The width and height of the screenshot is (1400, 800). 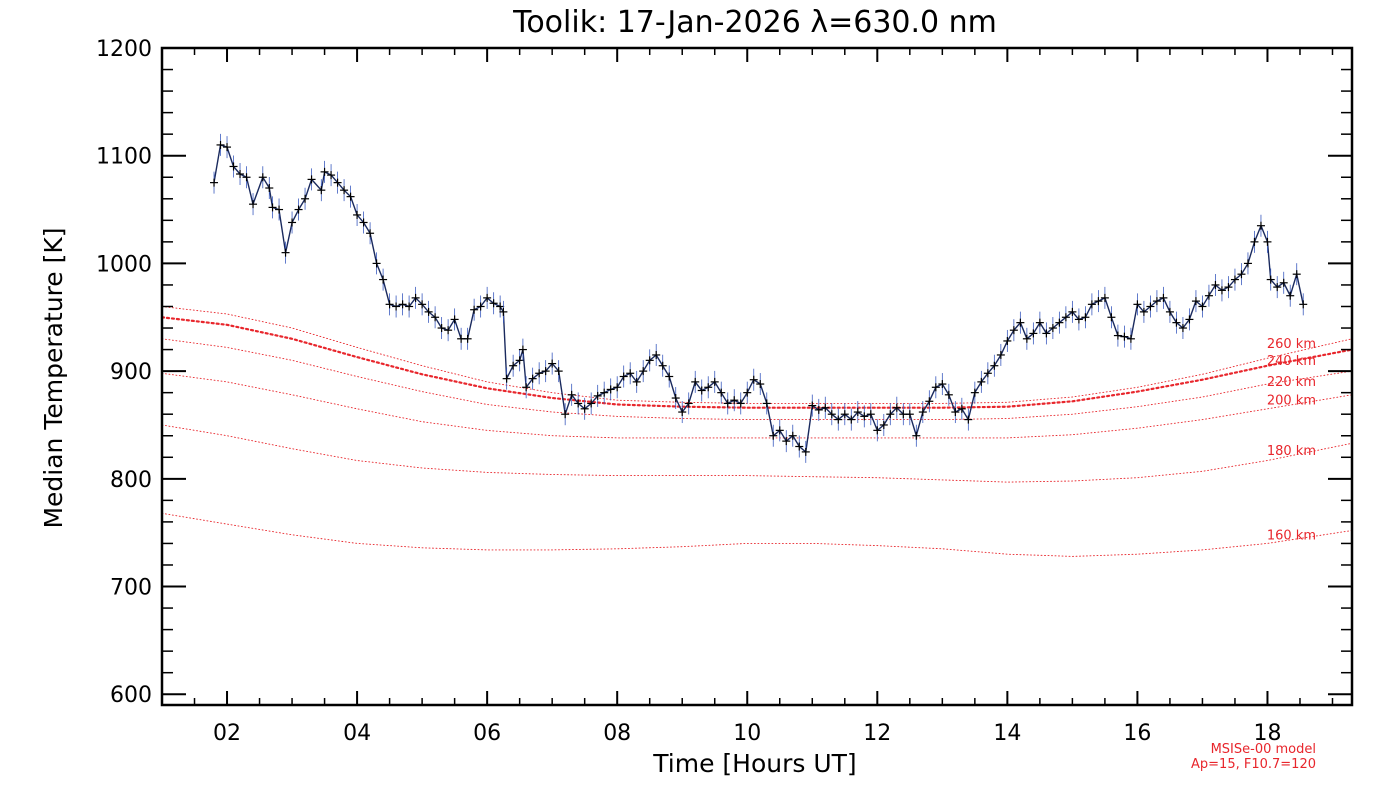 What do you see at coordinates (1253, 764) in the screenshot?
I see `model-note-params: Ap=15, F10.7=120` at bounding box center [1253, 764].